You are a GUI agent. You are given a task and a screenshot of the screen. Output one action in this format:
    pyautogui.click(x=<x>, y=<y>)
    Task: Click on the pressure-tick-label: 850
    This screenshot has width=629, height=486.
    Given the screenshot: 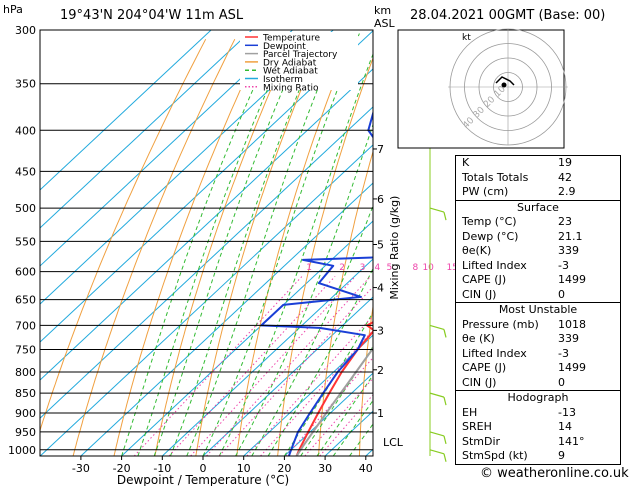 What is the action you would take?
    pyautogui.click(x=25, y=393)
    